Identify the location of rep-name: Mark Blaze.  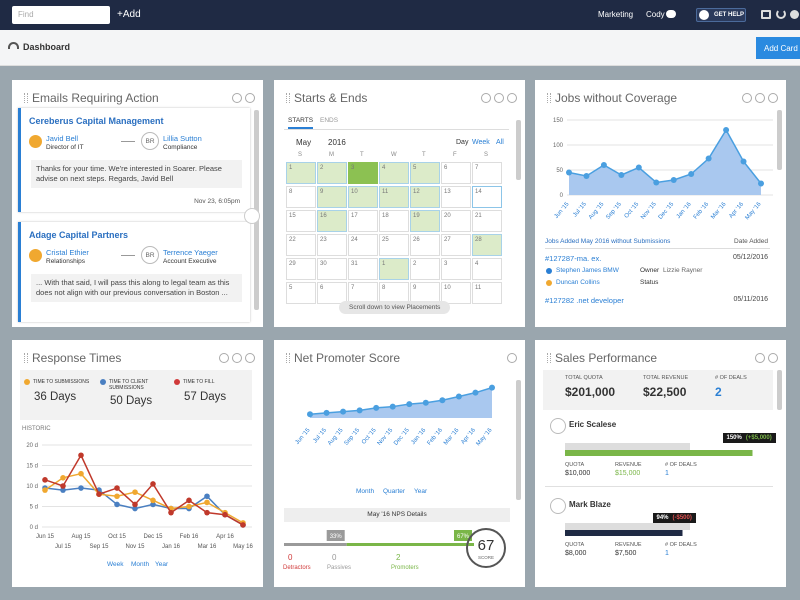
(590, 504).